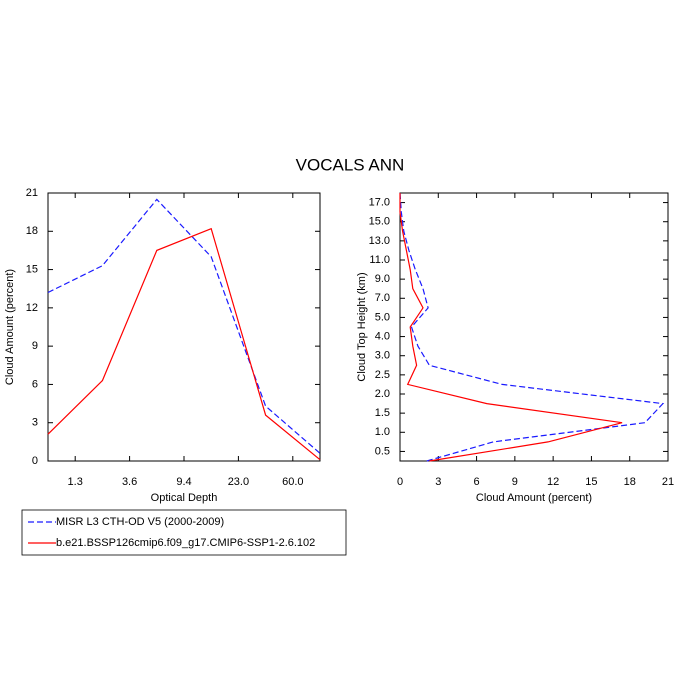  Describe the element at coordinates (32, 193) in the screenshot. I see `y-tick-label: 21` at that location.